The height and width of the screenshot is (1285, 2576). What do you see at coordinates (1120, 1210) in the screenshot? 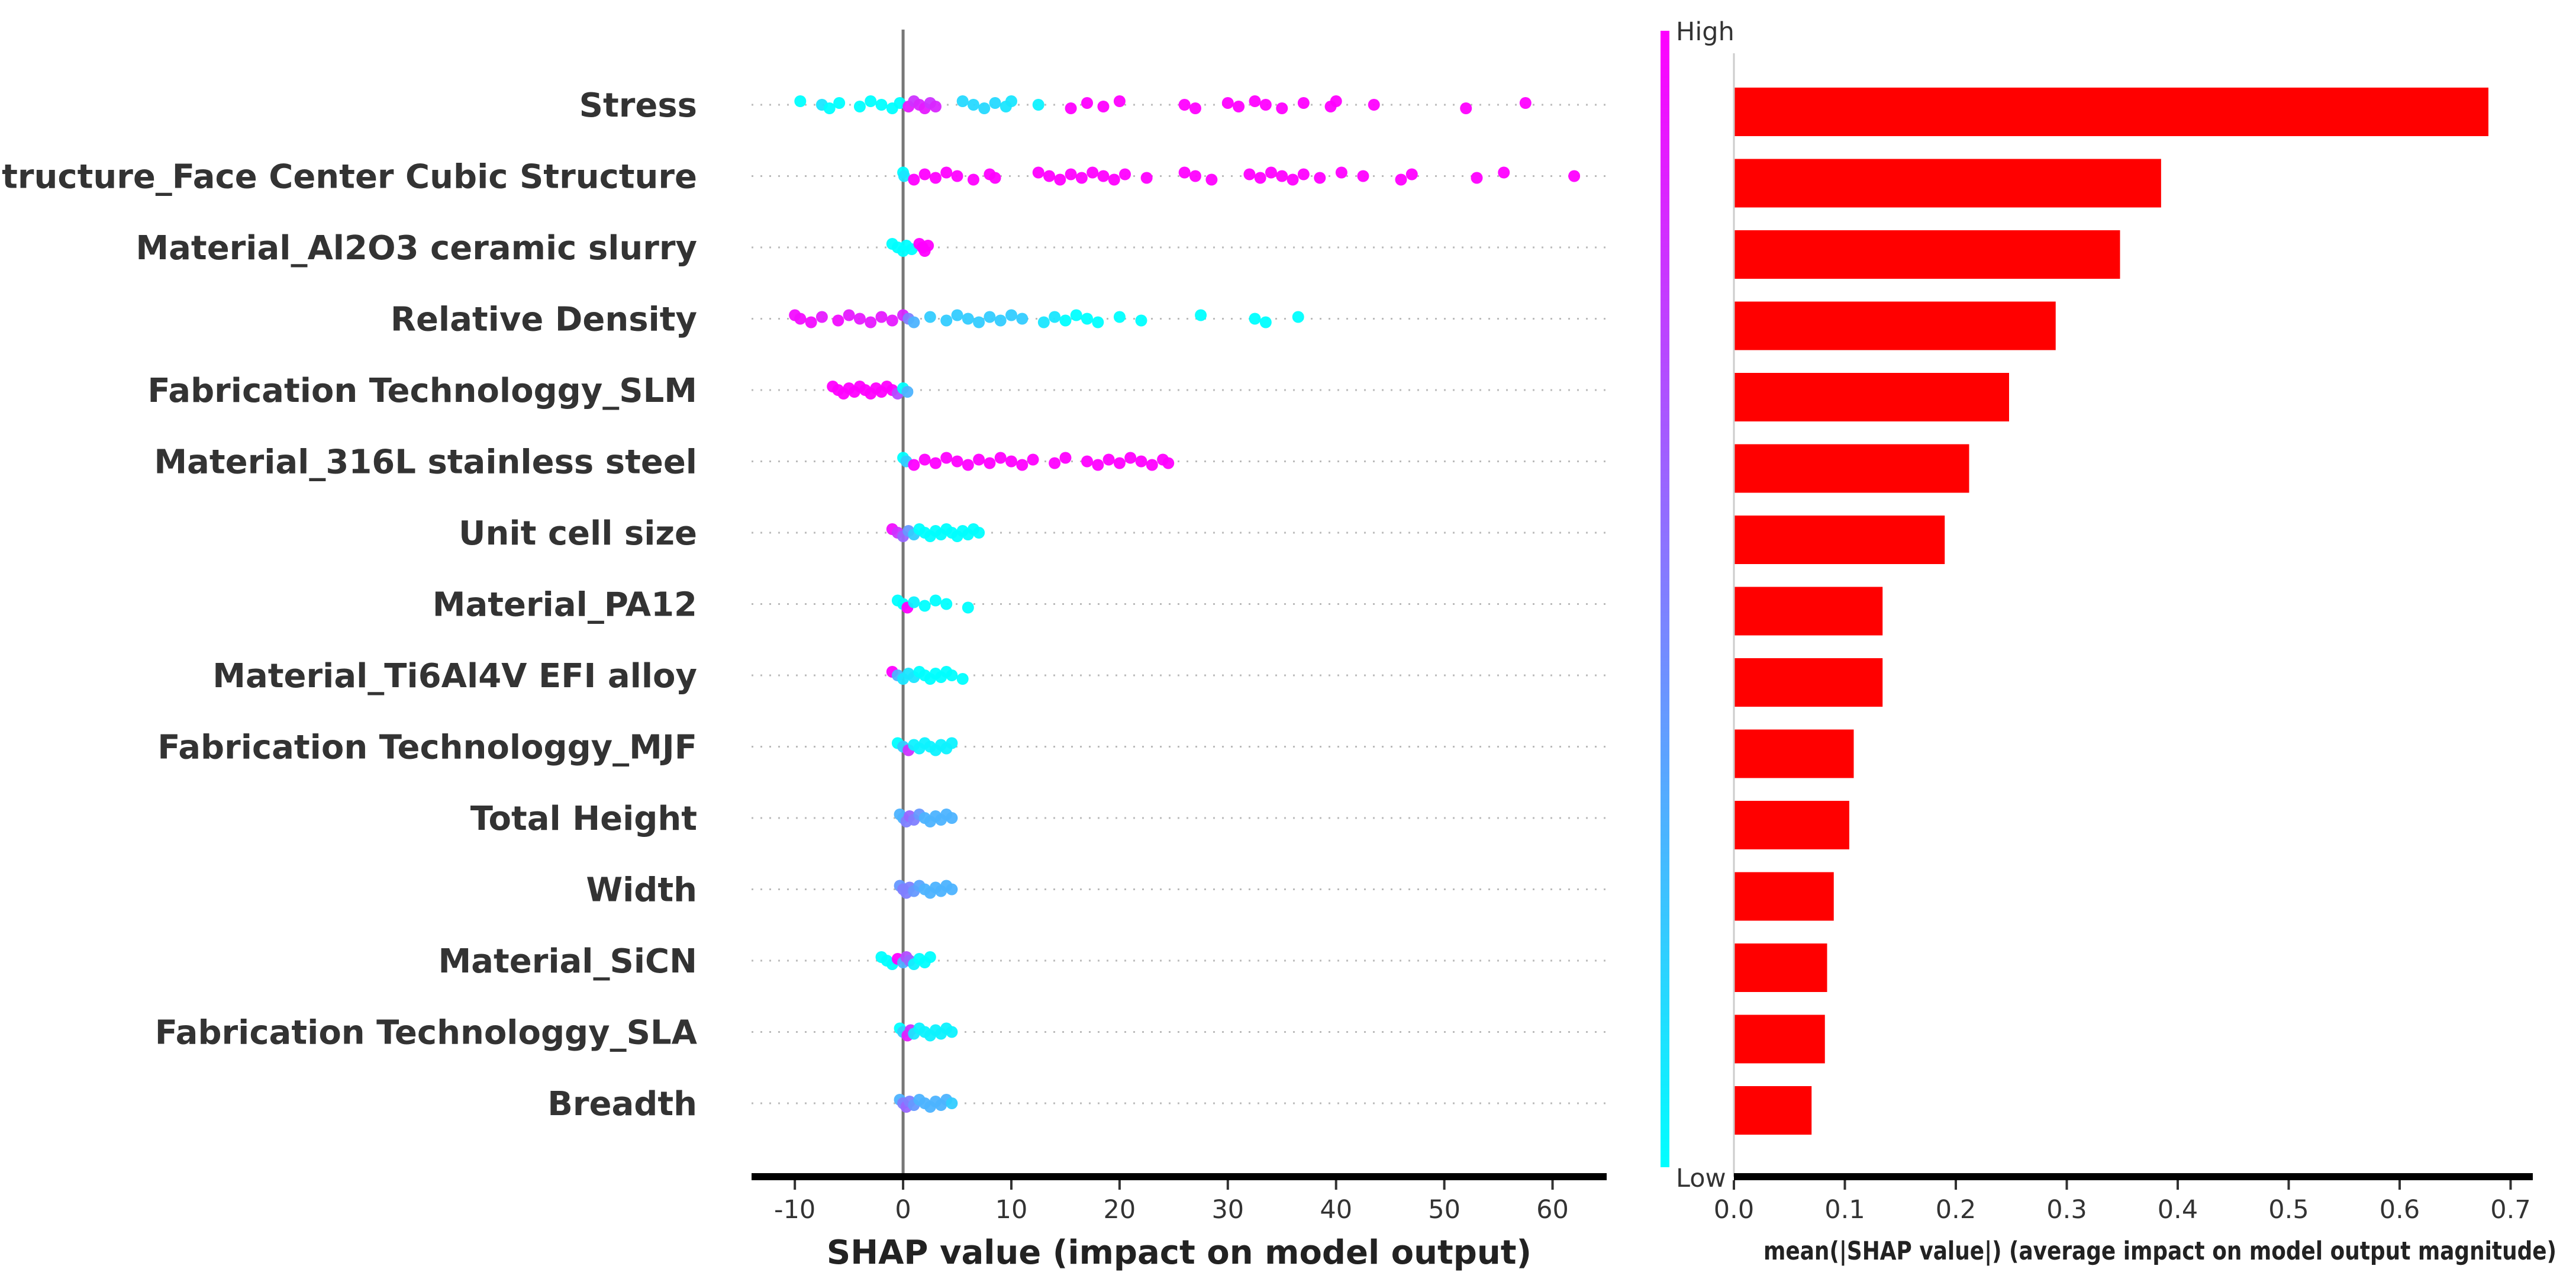
I see `x-tick-label: 20` at bounding box center [1120, 1210].